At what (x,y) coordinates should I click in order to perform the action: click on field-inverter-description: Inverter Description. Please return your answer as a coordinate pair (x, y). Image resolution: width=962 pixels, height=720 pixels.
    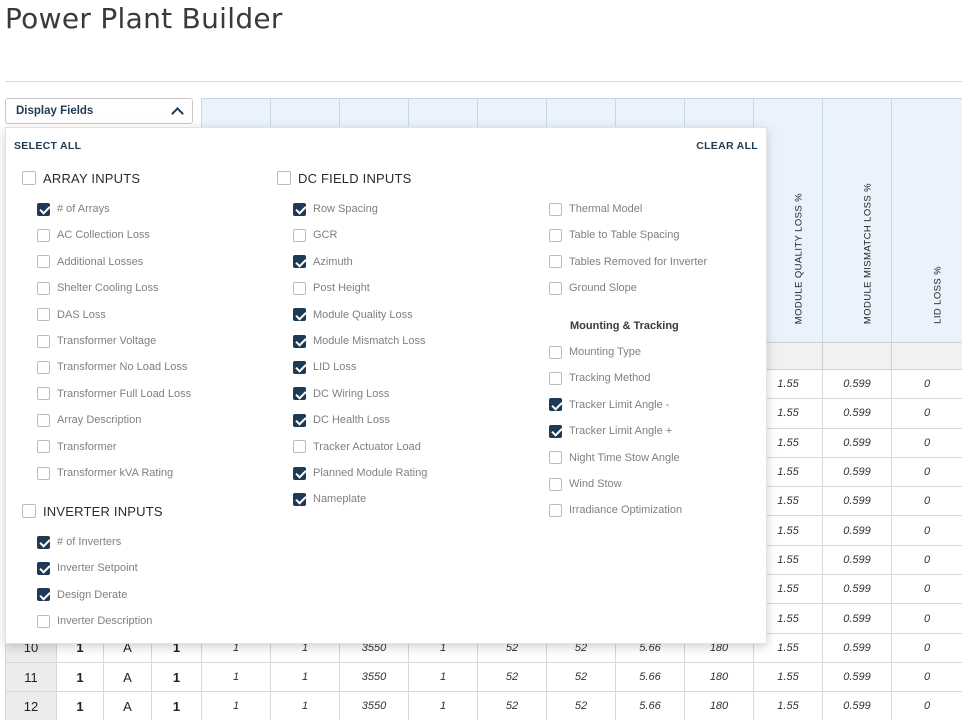
    Looking at the image, I should click on (94, 621).